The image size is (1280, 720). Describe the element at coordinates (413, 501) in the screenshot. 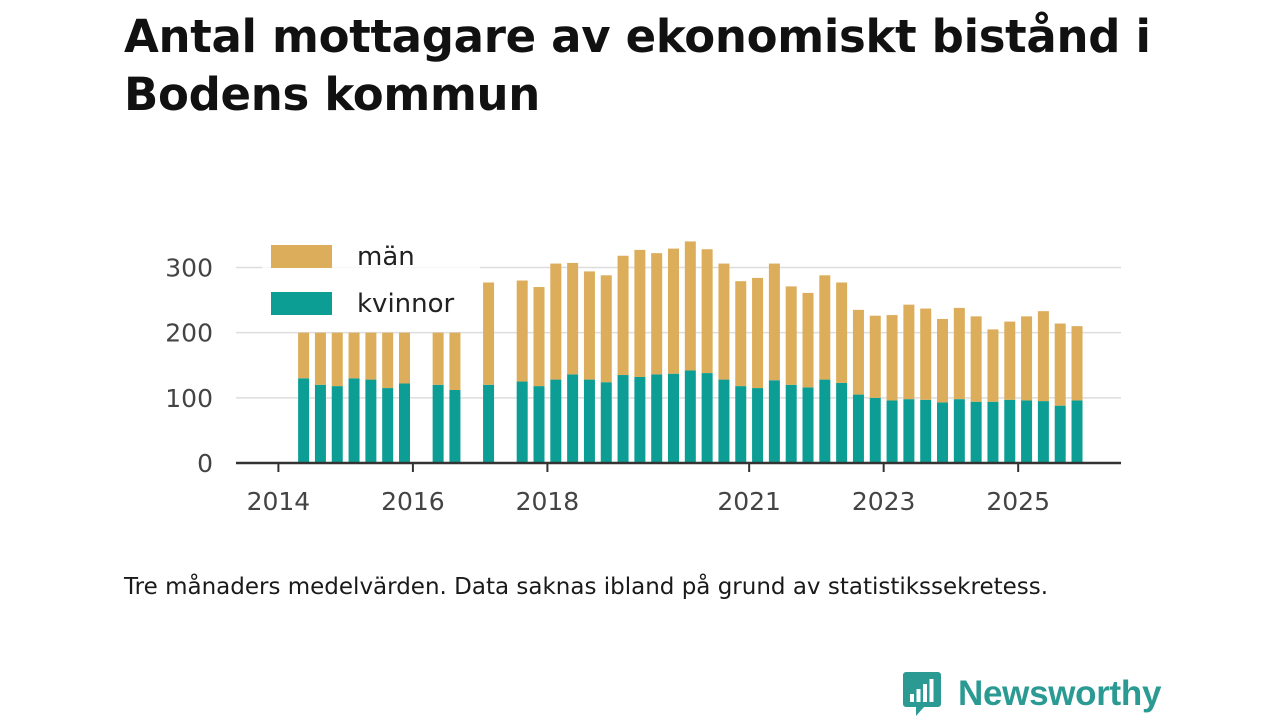

I see `x-tick-label: 2016` at that location.